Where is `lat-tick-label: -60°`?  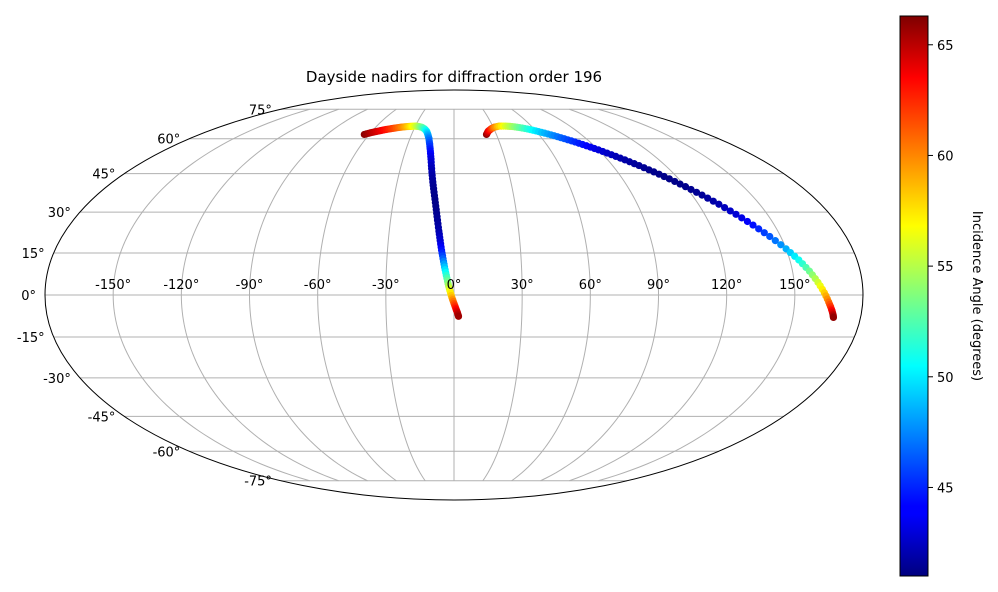
lat-tick-label: -60° is located at coordinates (167, 452).